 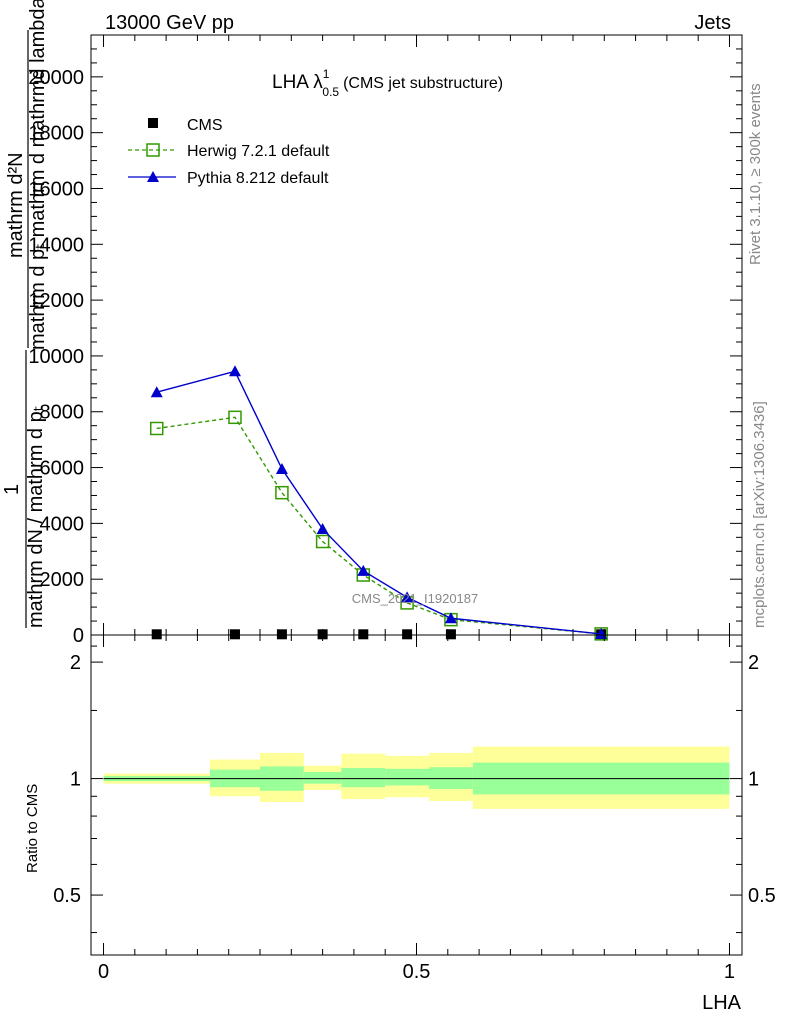 I want to click on ratio-y-tick-label-right: 1, so click(x=753, y=780).